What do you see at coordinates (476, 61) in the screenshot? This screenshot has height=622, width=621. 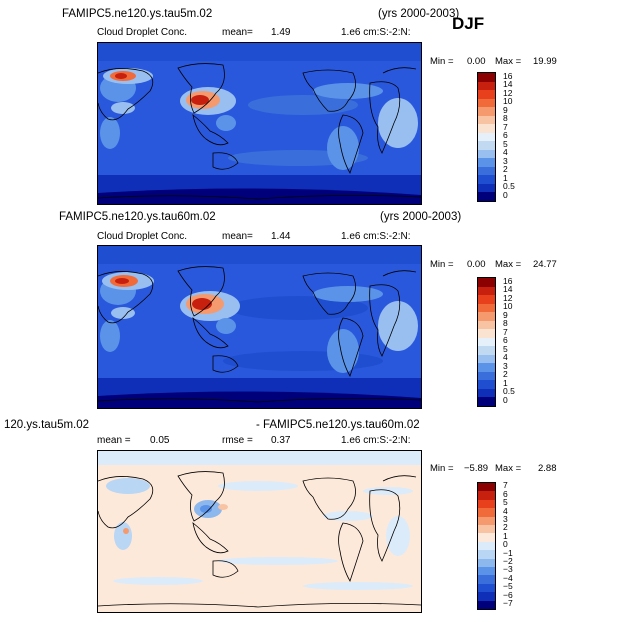 I see `panel1-min-value: 0.00` at bounding box center [476, 61].